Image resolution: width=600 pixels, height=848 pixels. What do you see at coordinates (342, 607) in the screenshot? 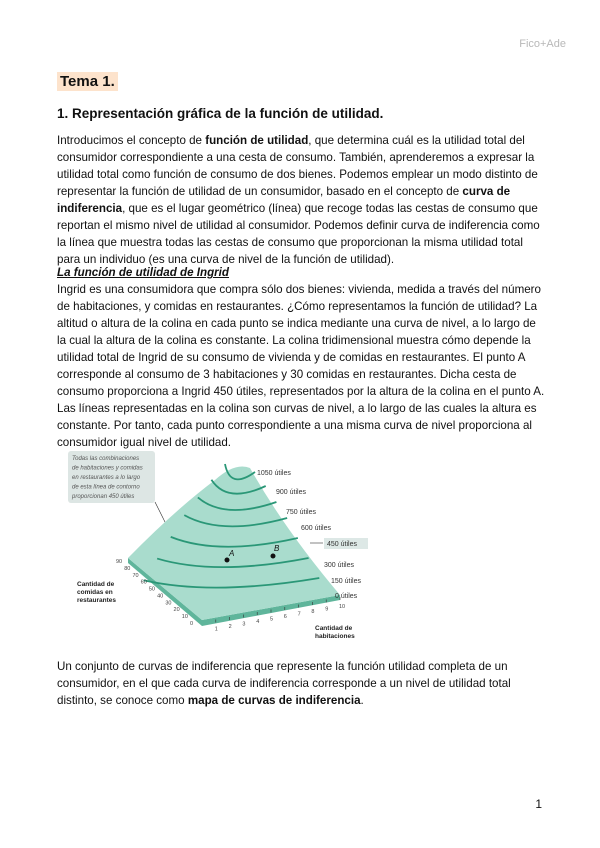
I see `x-tick-label: 10` at bounding box center [342, 607].